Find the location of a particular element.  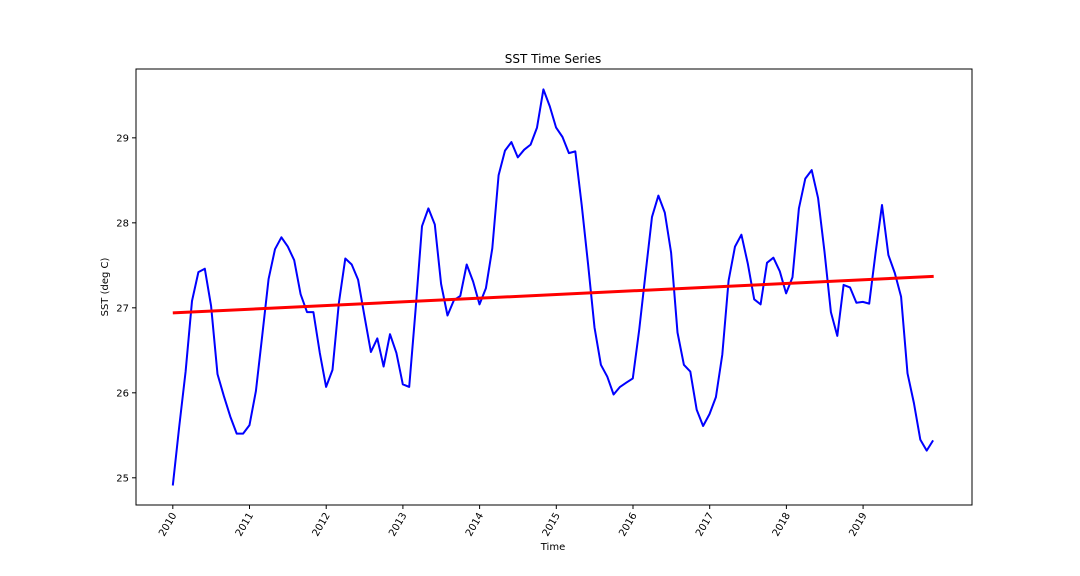

x-axis-label: Time is located at coordinates (552, 547).